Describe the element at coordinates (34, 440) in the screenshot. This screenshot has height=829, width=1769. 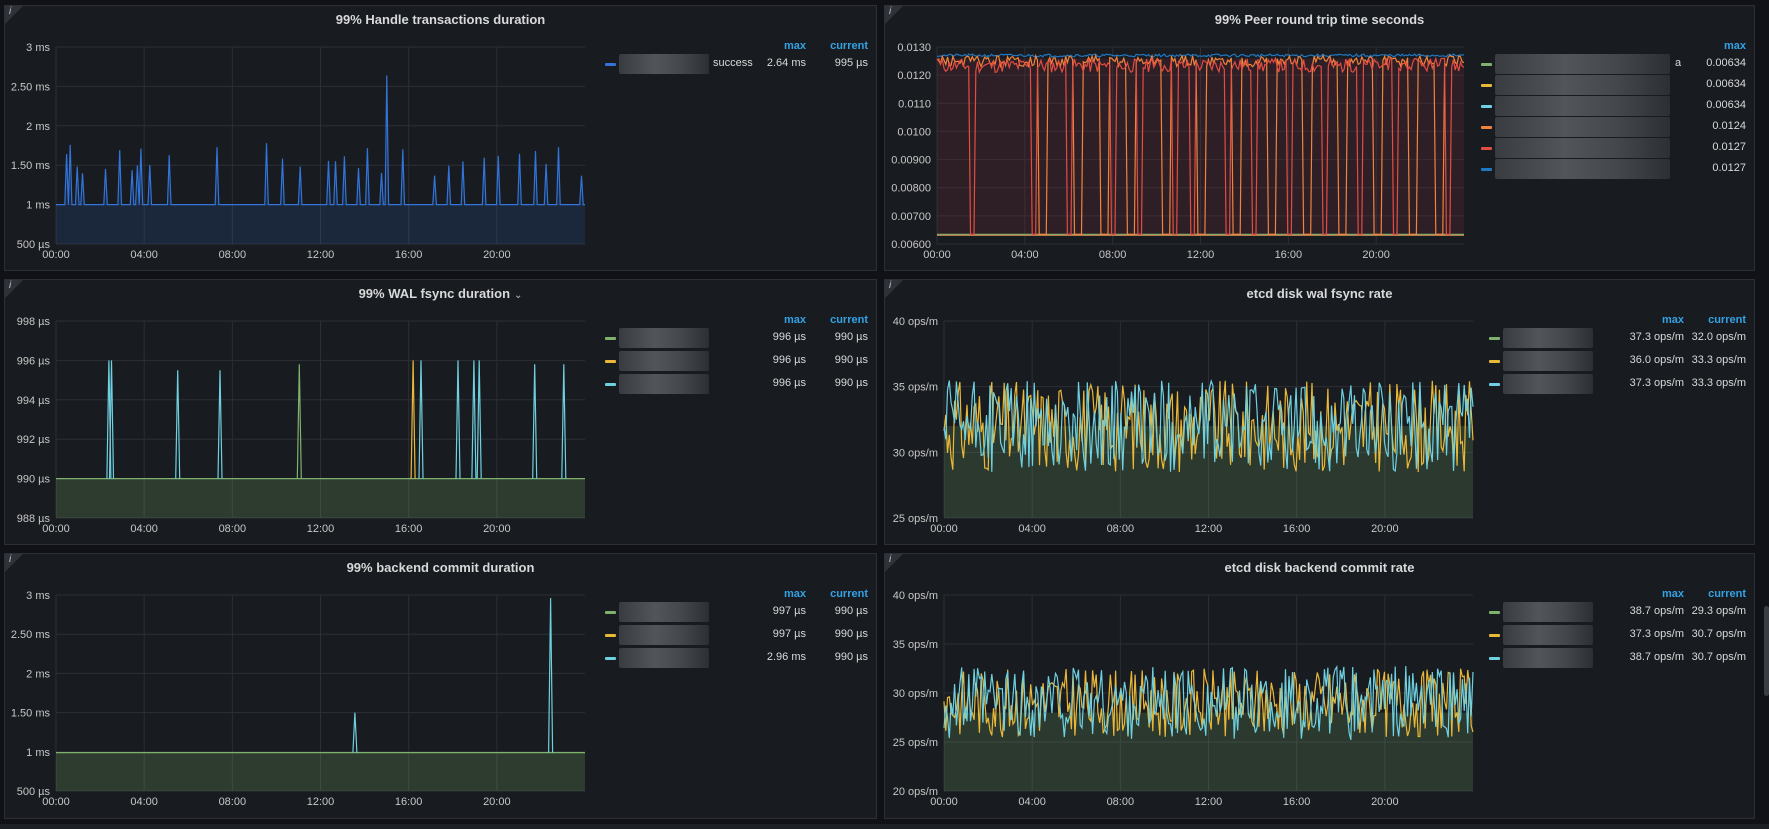
I see `y-tick-label: 992 µs` at that location.